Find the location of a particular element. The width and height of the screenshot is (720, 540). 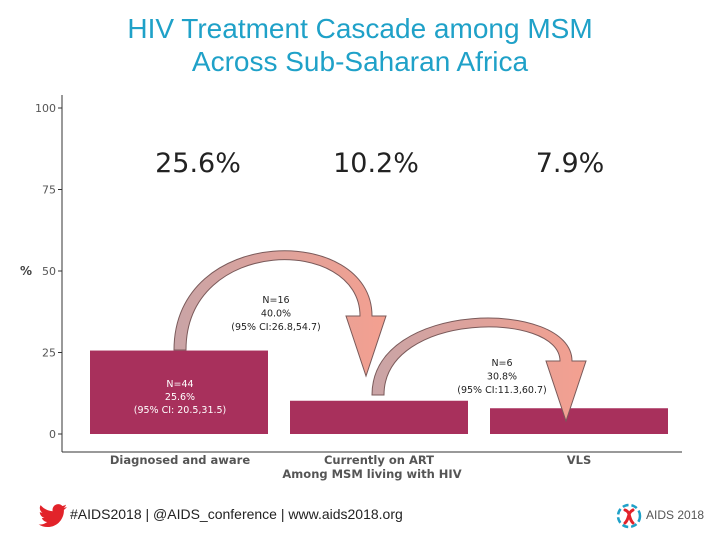

x-tick-label: VLS is located at coordinates (579, 460).